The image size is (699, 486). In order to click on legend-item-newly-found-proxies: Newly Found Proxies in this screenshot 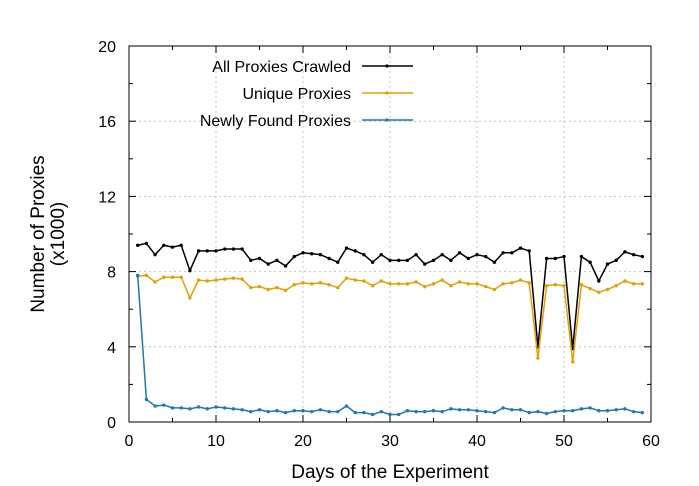, I will do `click(306, 121)`.